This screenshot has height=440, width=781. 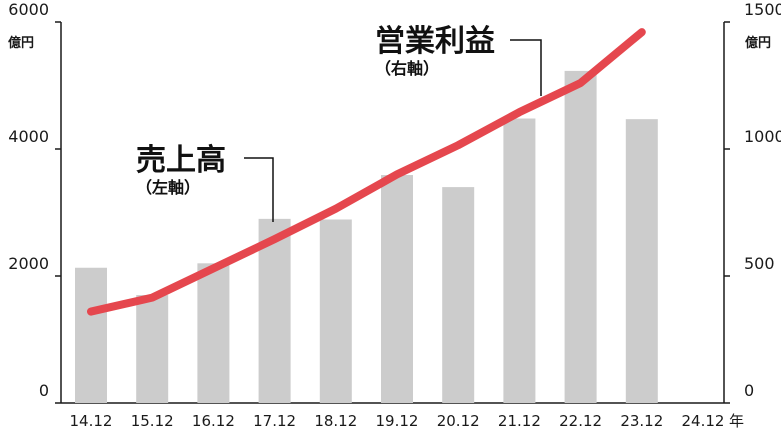 I want to click on x-tick-label: 14.12, so click(x=91, y=421).